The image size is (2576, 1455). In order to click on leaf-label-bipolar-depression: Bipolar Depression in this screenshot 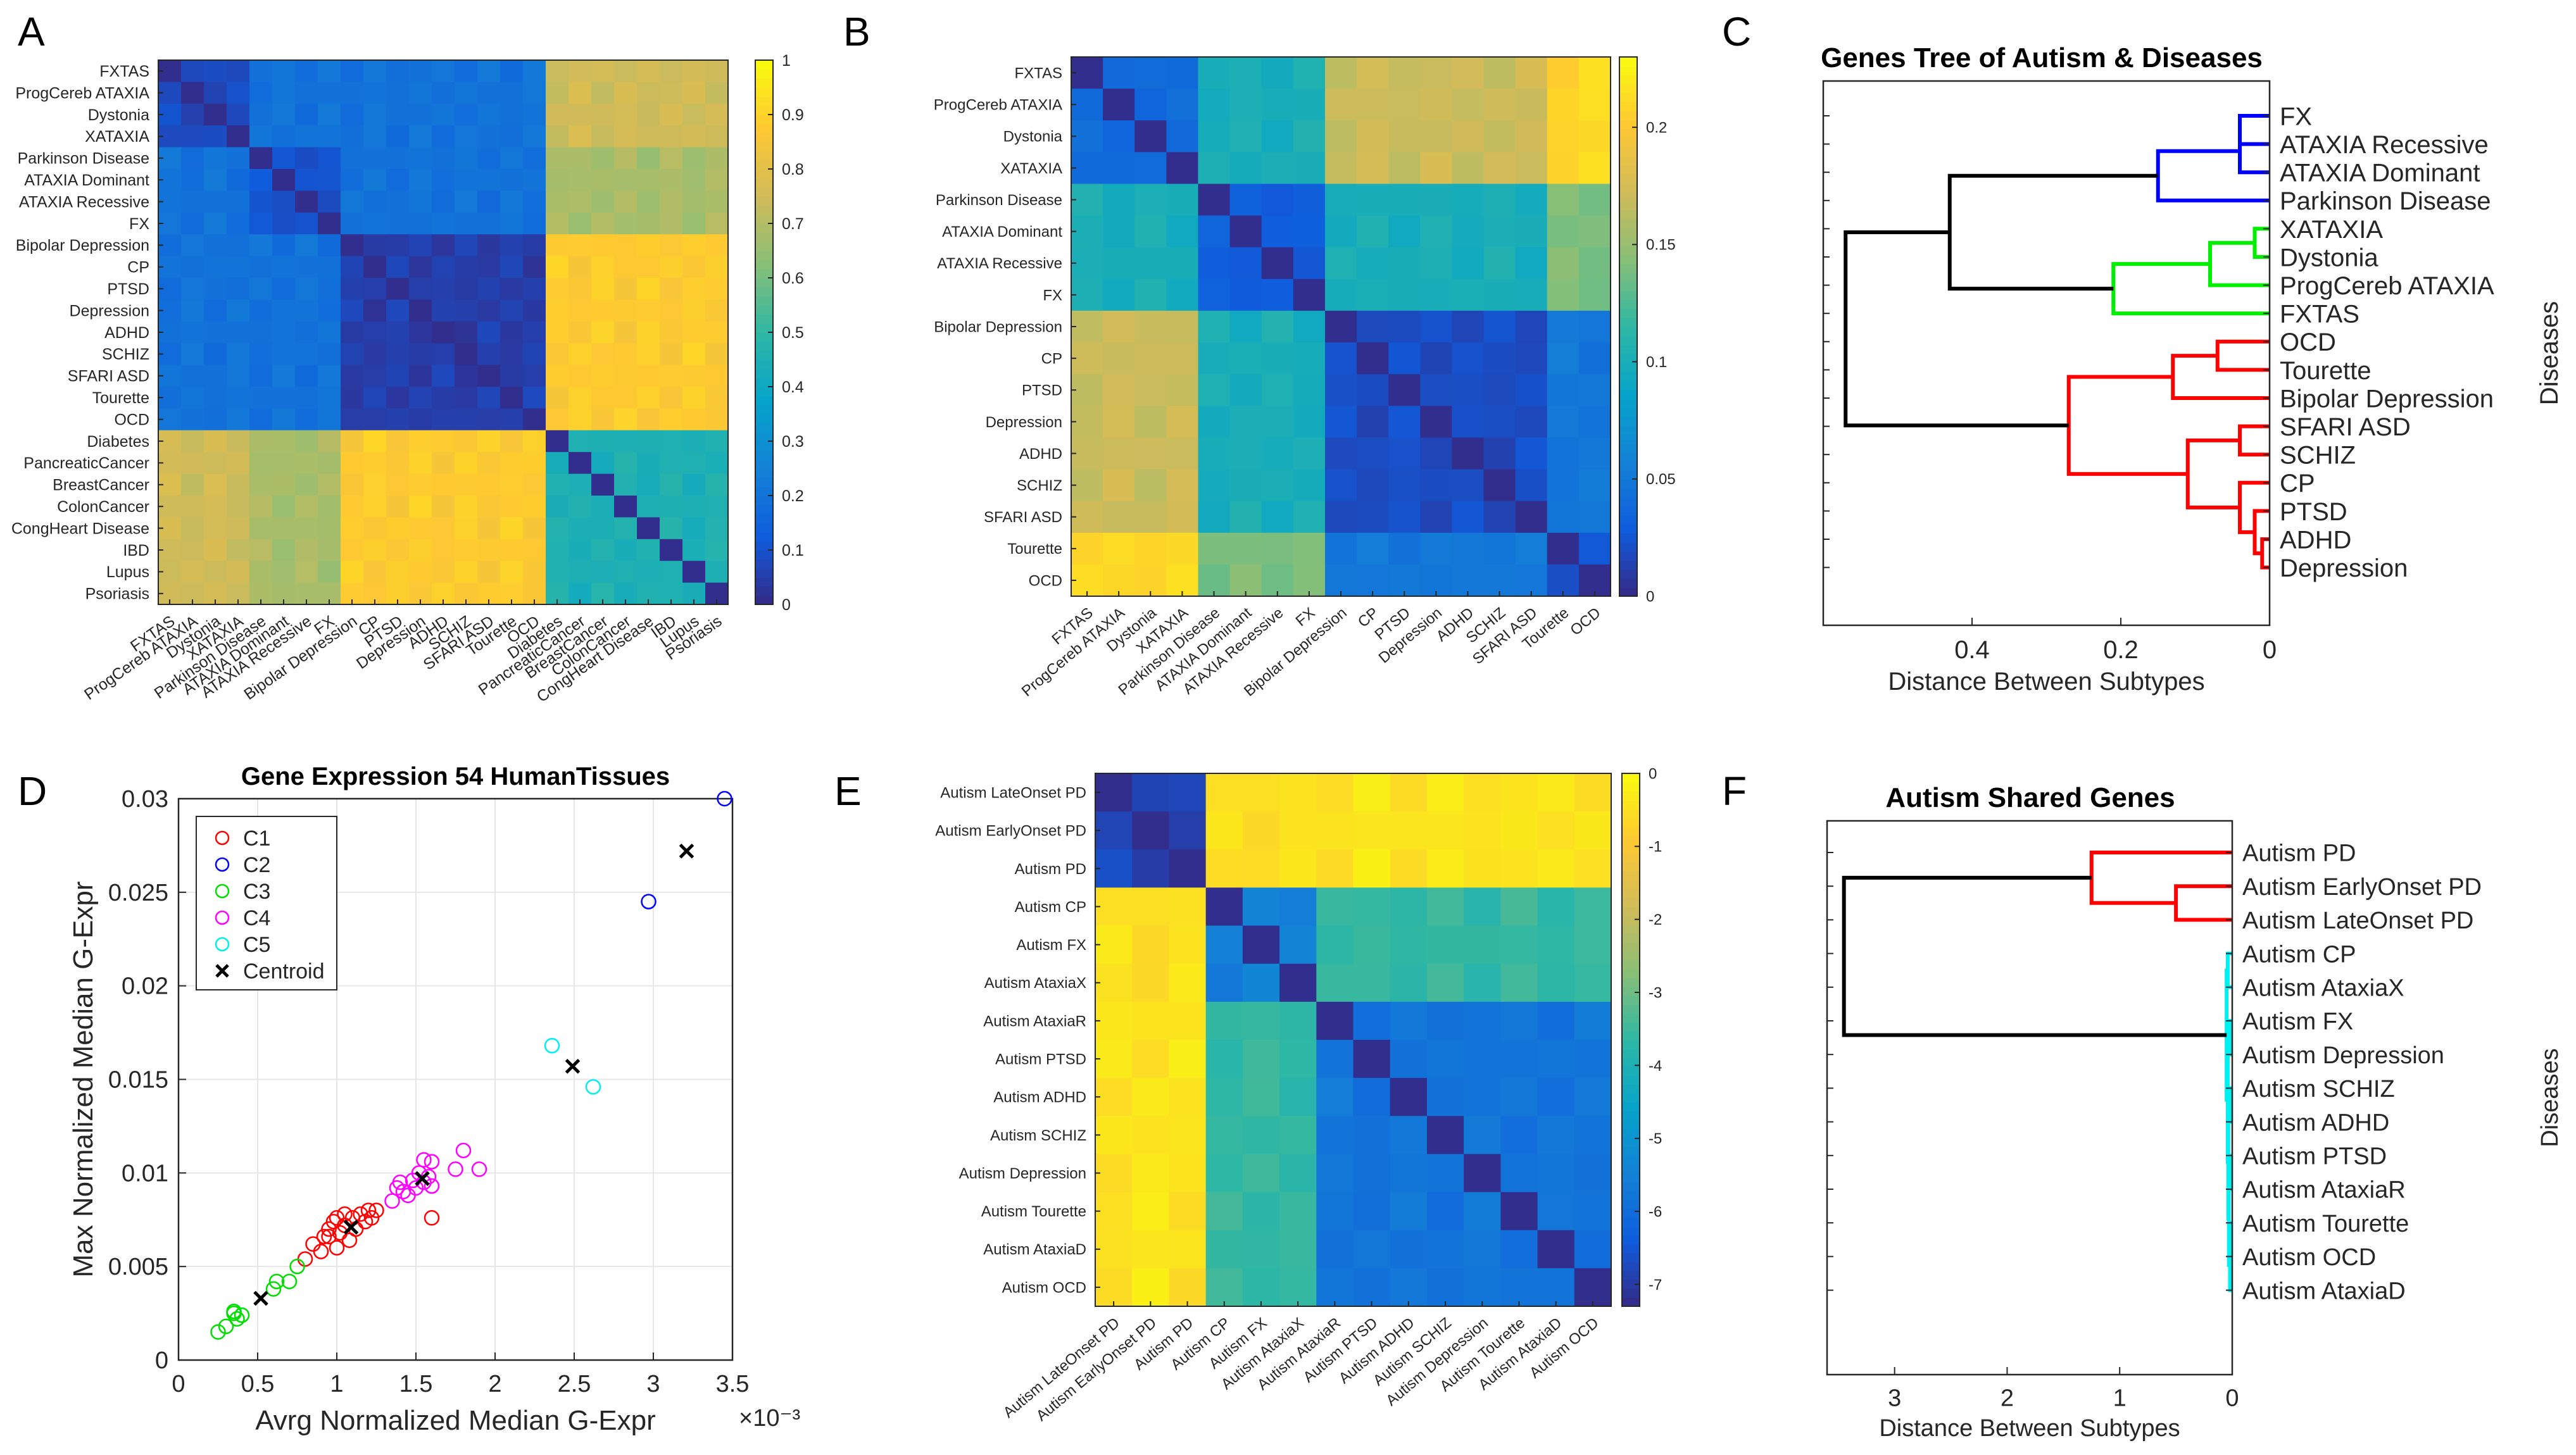, I will do `click(2387, 399)`.